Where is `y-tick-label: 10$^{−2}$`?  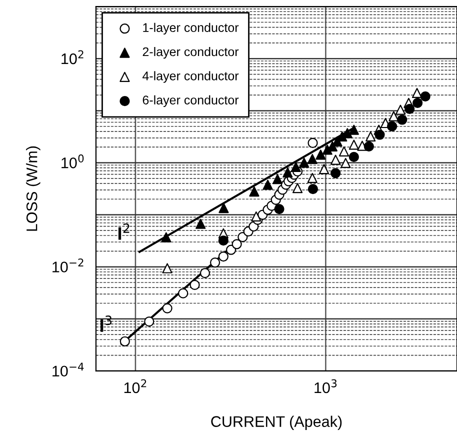 y-tick-label: 10$^{−2}$ is located at coordinates (68, 265).